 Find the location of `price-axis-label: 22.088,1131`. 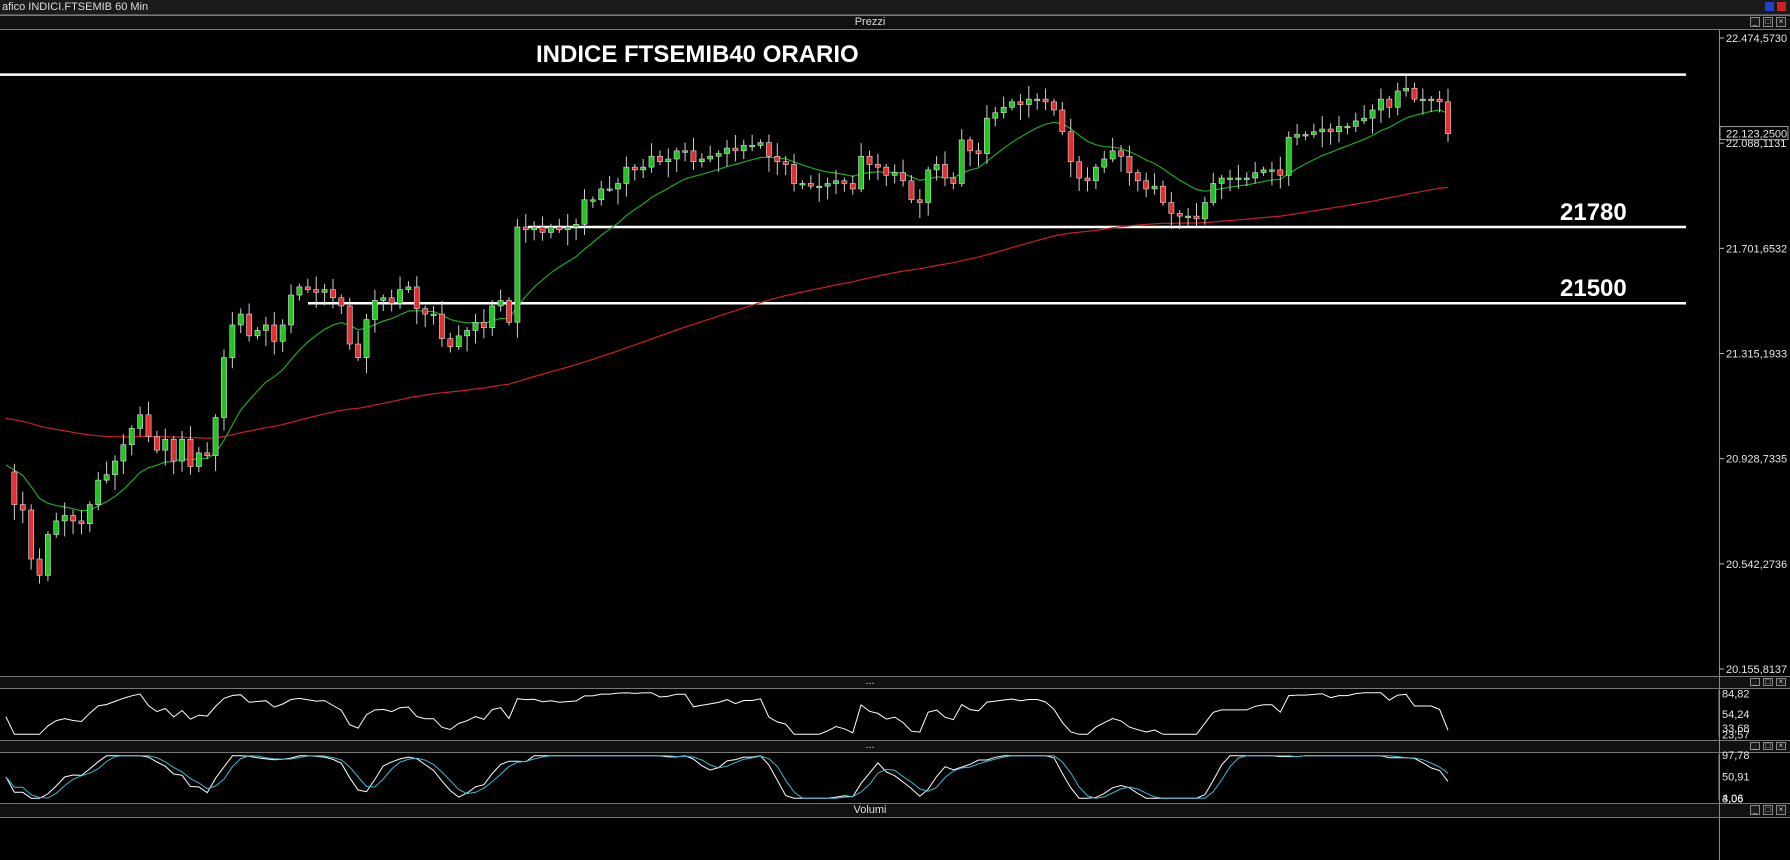

price-axis-label: 22.088,1131 is located at coordinates (1756, 144).